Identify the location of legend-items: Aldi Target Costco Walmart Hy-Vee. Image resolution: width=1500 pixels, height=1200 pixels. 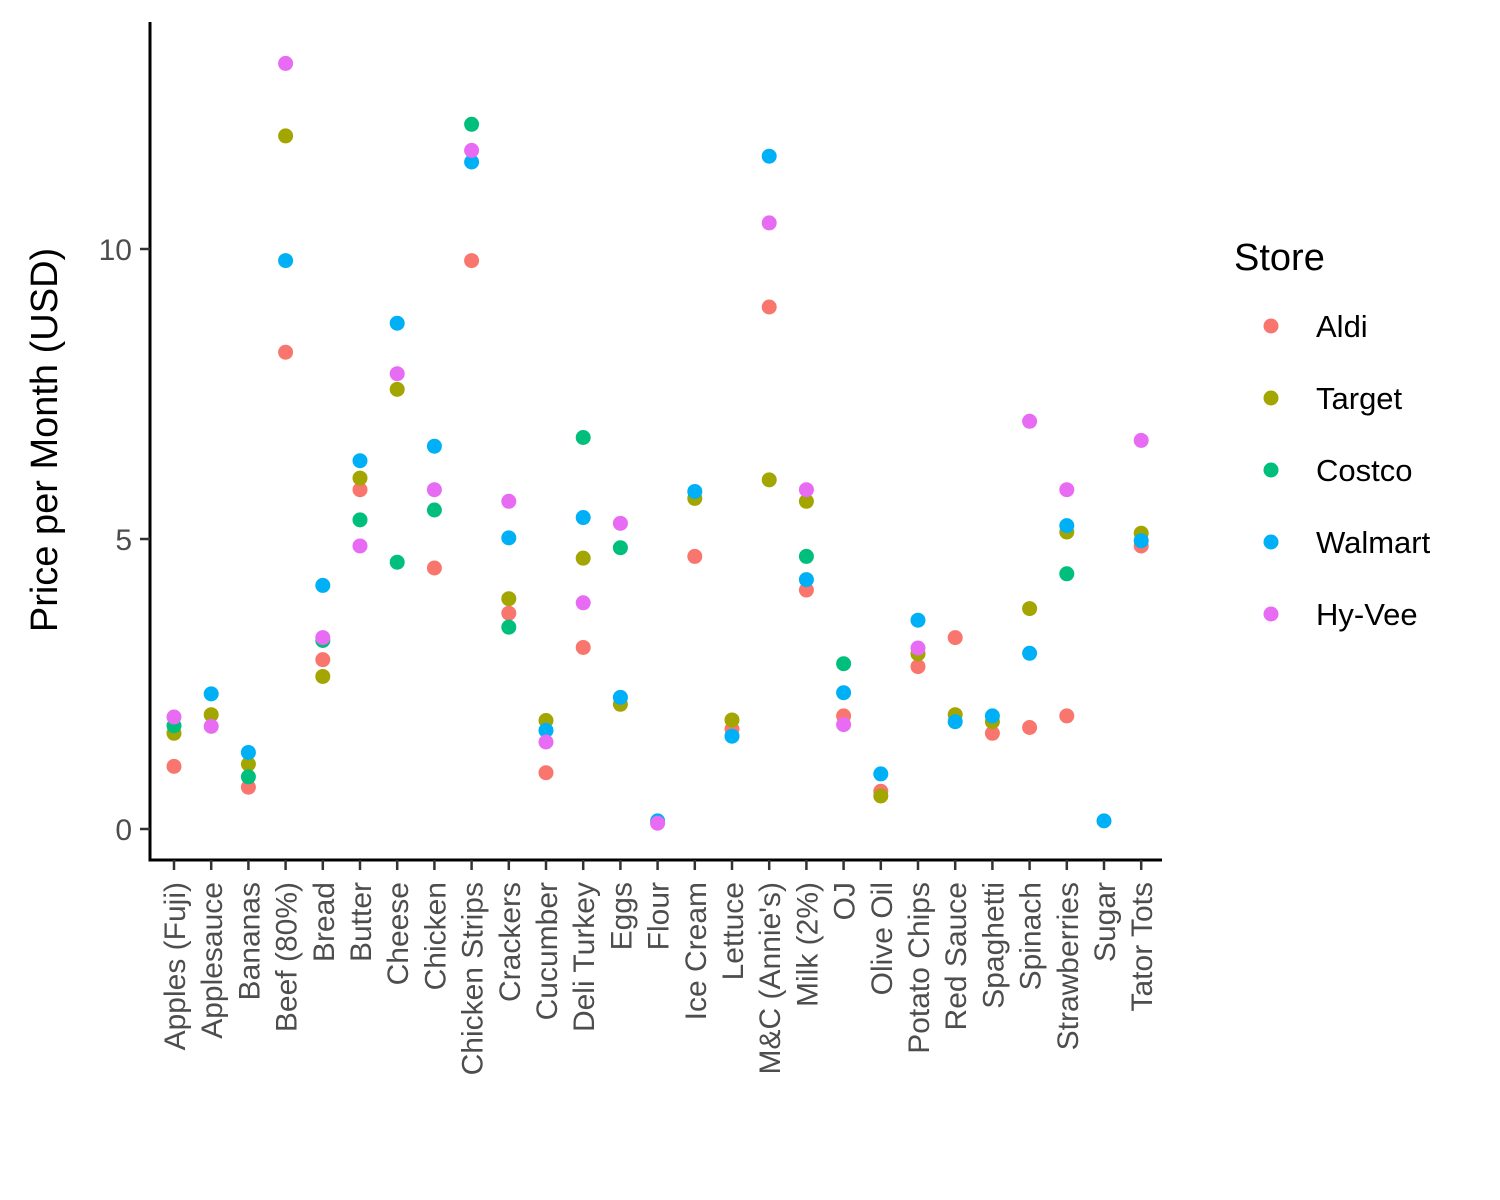
(1347, 470).